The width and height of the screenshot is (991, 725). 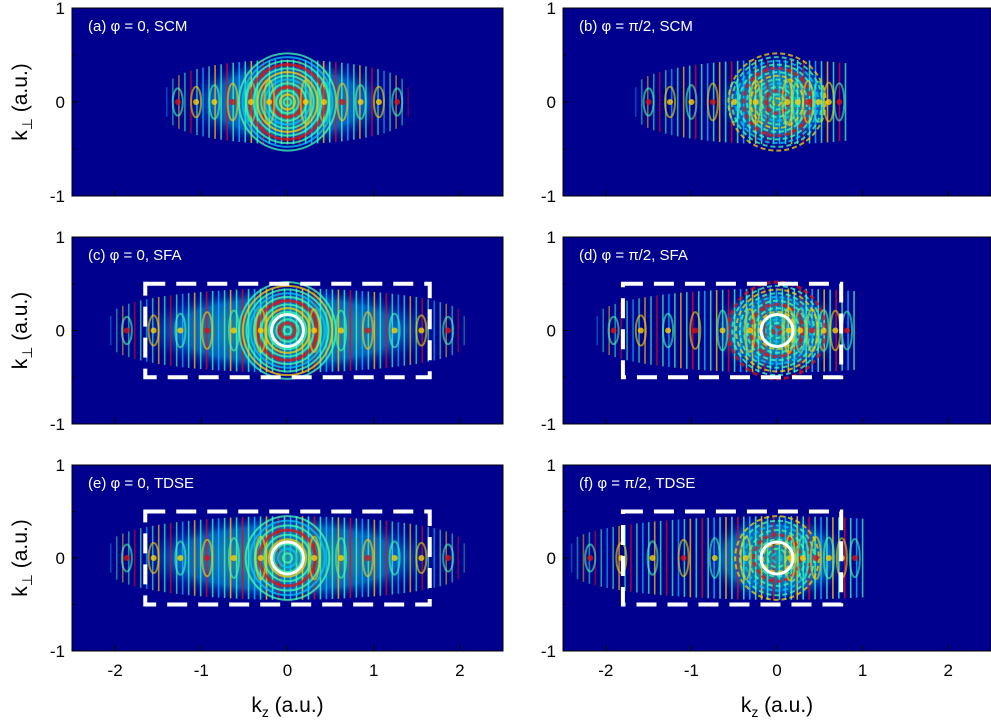 I want to click on panel-label: (b) φ = π/2, SCM, so click(x=636, y=26).